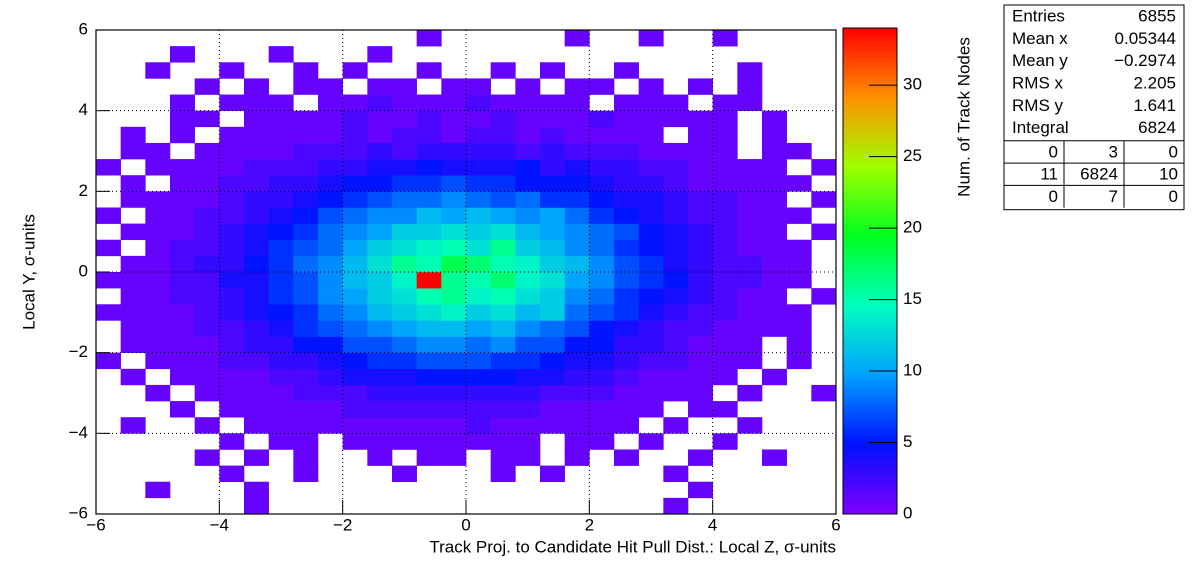  I want to click on z-tick-label: 15, so click(912, 298).